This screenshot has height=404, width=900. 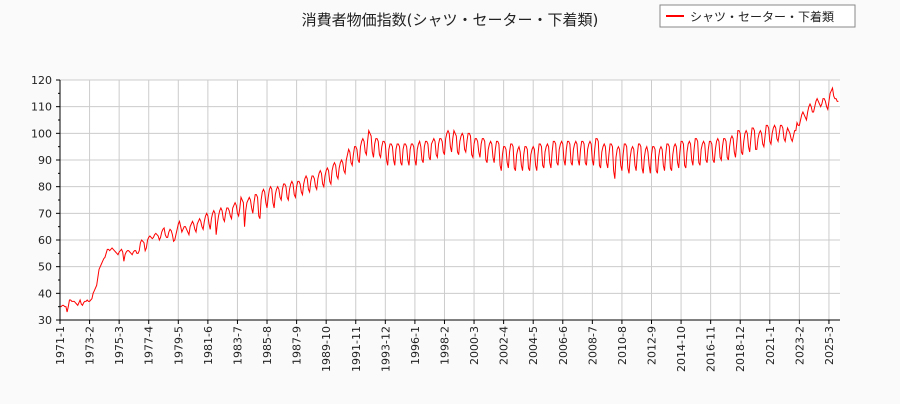 What do you see at coordinates (45, 293) in the screenshot?
I see `y-tick-label: 40` at bounding box center [45, 293].